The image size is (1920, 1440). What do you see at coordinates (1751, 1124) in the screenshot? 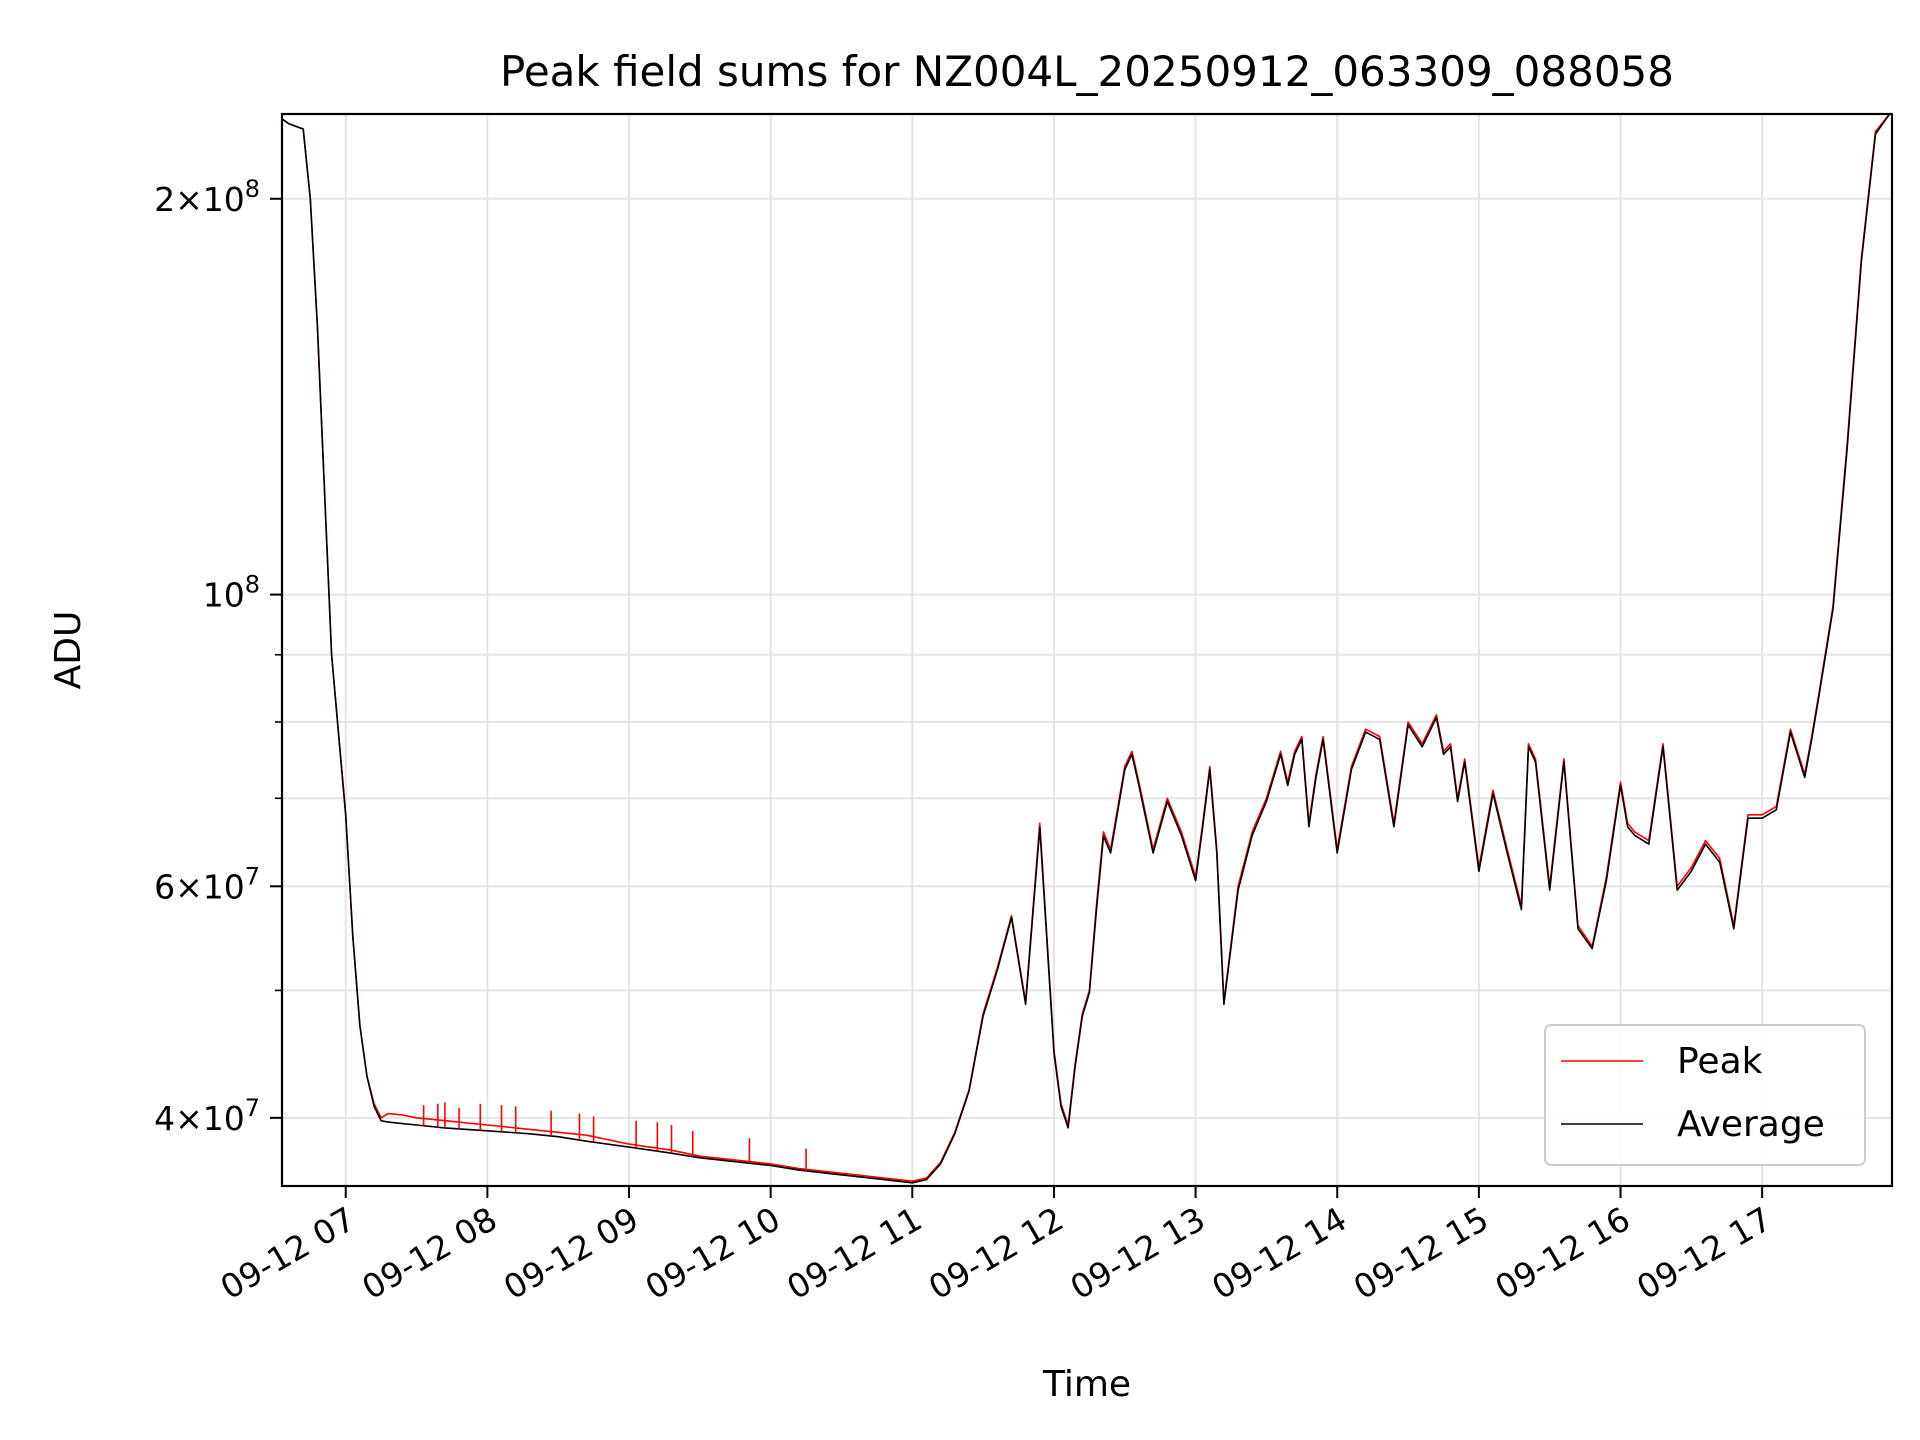
I see `legend-average-label: Average` at bounding box center [1751, 1124].